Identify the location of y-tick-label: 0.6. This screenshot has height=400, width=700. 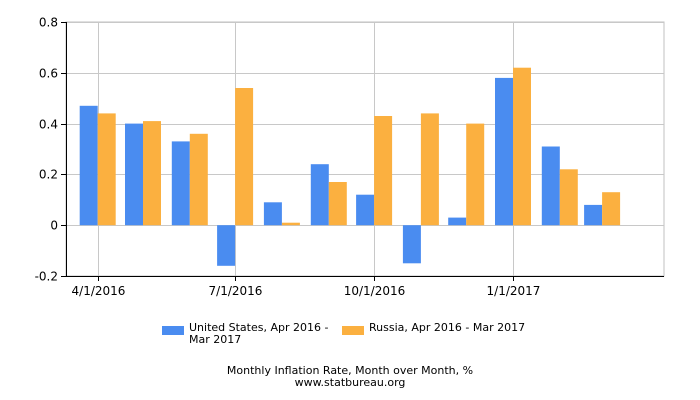
(48, 74).